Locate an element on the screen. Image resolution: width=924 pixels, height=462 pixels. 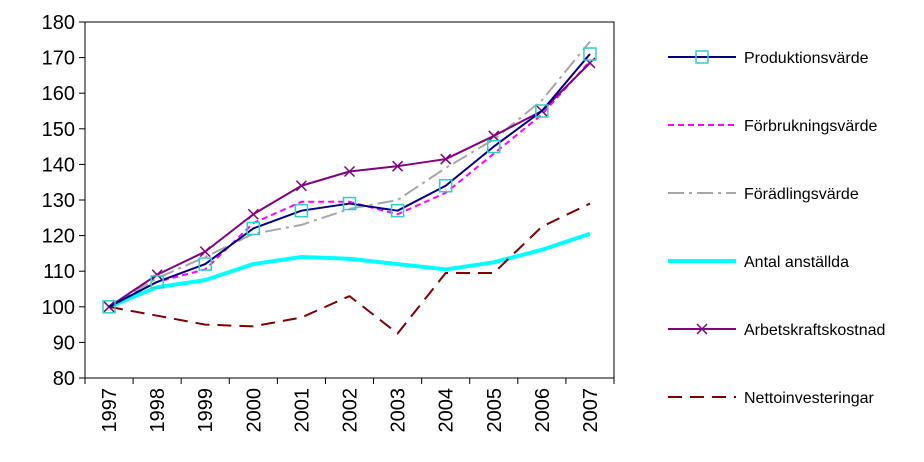
y-tick-label: 180 is located at coordinates (58, 23).